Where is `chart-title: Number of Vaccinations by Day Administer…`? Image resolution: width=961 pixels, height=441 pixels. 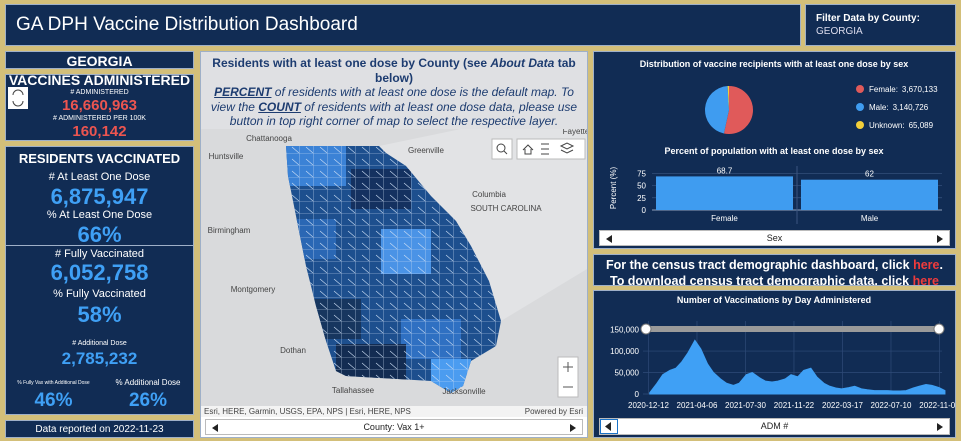 chart-title: Number of Vaccinations by Day Administer… is located at coordinates (774, 300).